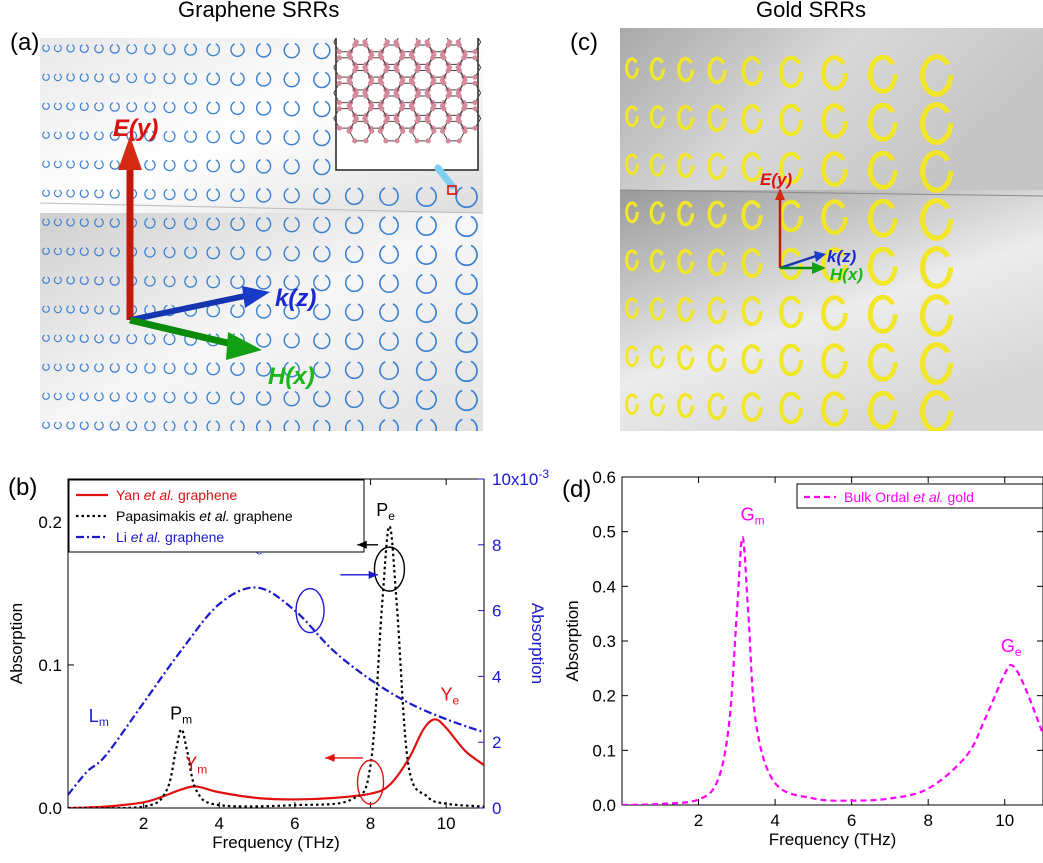 The width and height of the screenshot is (1043, 863). Describe the element at coordinates (1004, 820) in the screenshot. I see `x-tick-label: 10` at that location.